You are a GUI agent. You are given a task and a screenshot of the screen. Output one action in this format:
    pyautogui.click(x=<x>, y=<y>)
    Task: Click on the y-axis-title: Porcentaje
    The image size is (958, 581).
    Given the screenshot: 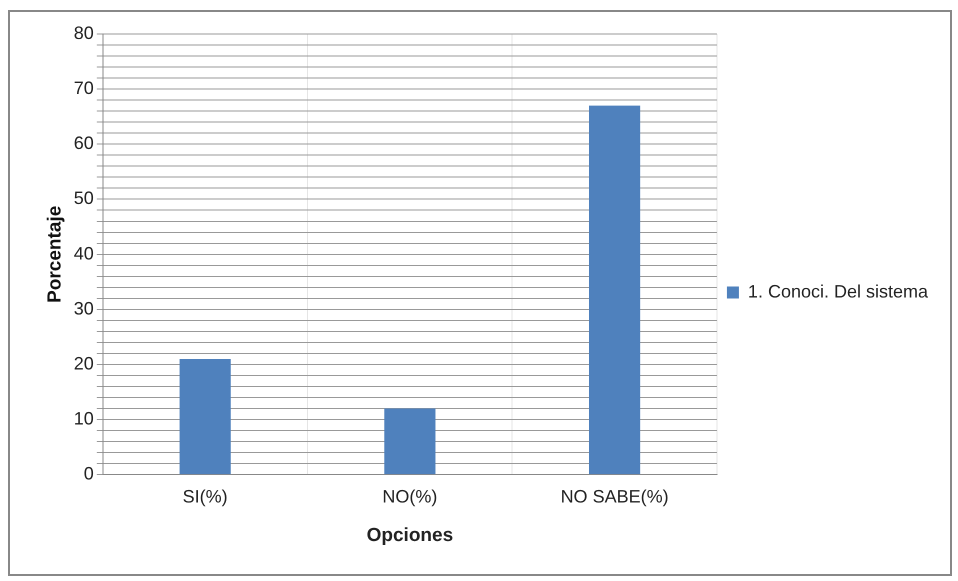 What is the action you would take?
    pyautogui.click(x=55, y=254)
    